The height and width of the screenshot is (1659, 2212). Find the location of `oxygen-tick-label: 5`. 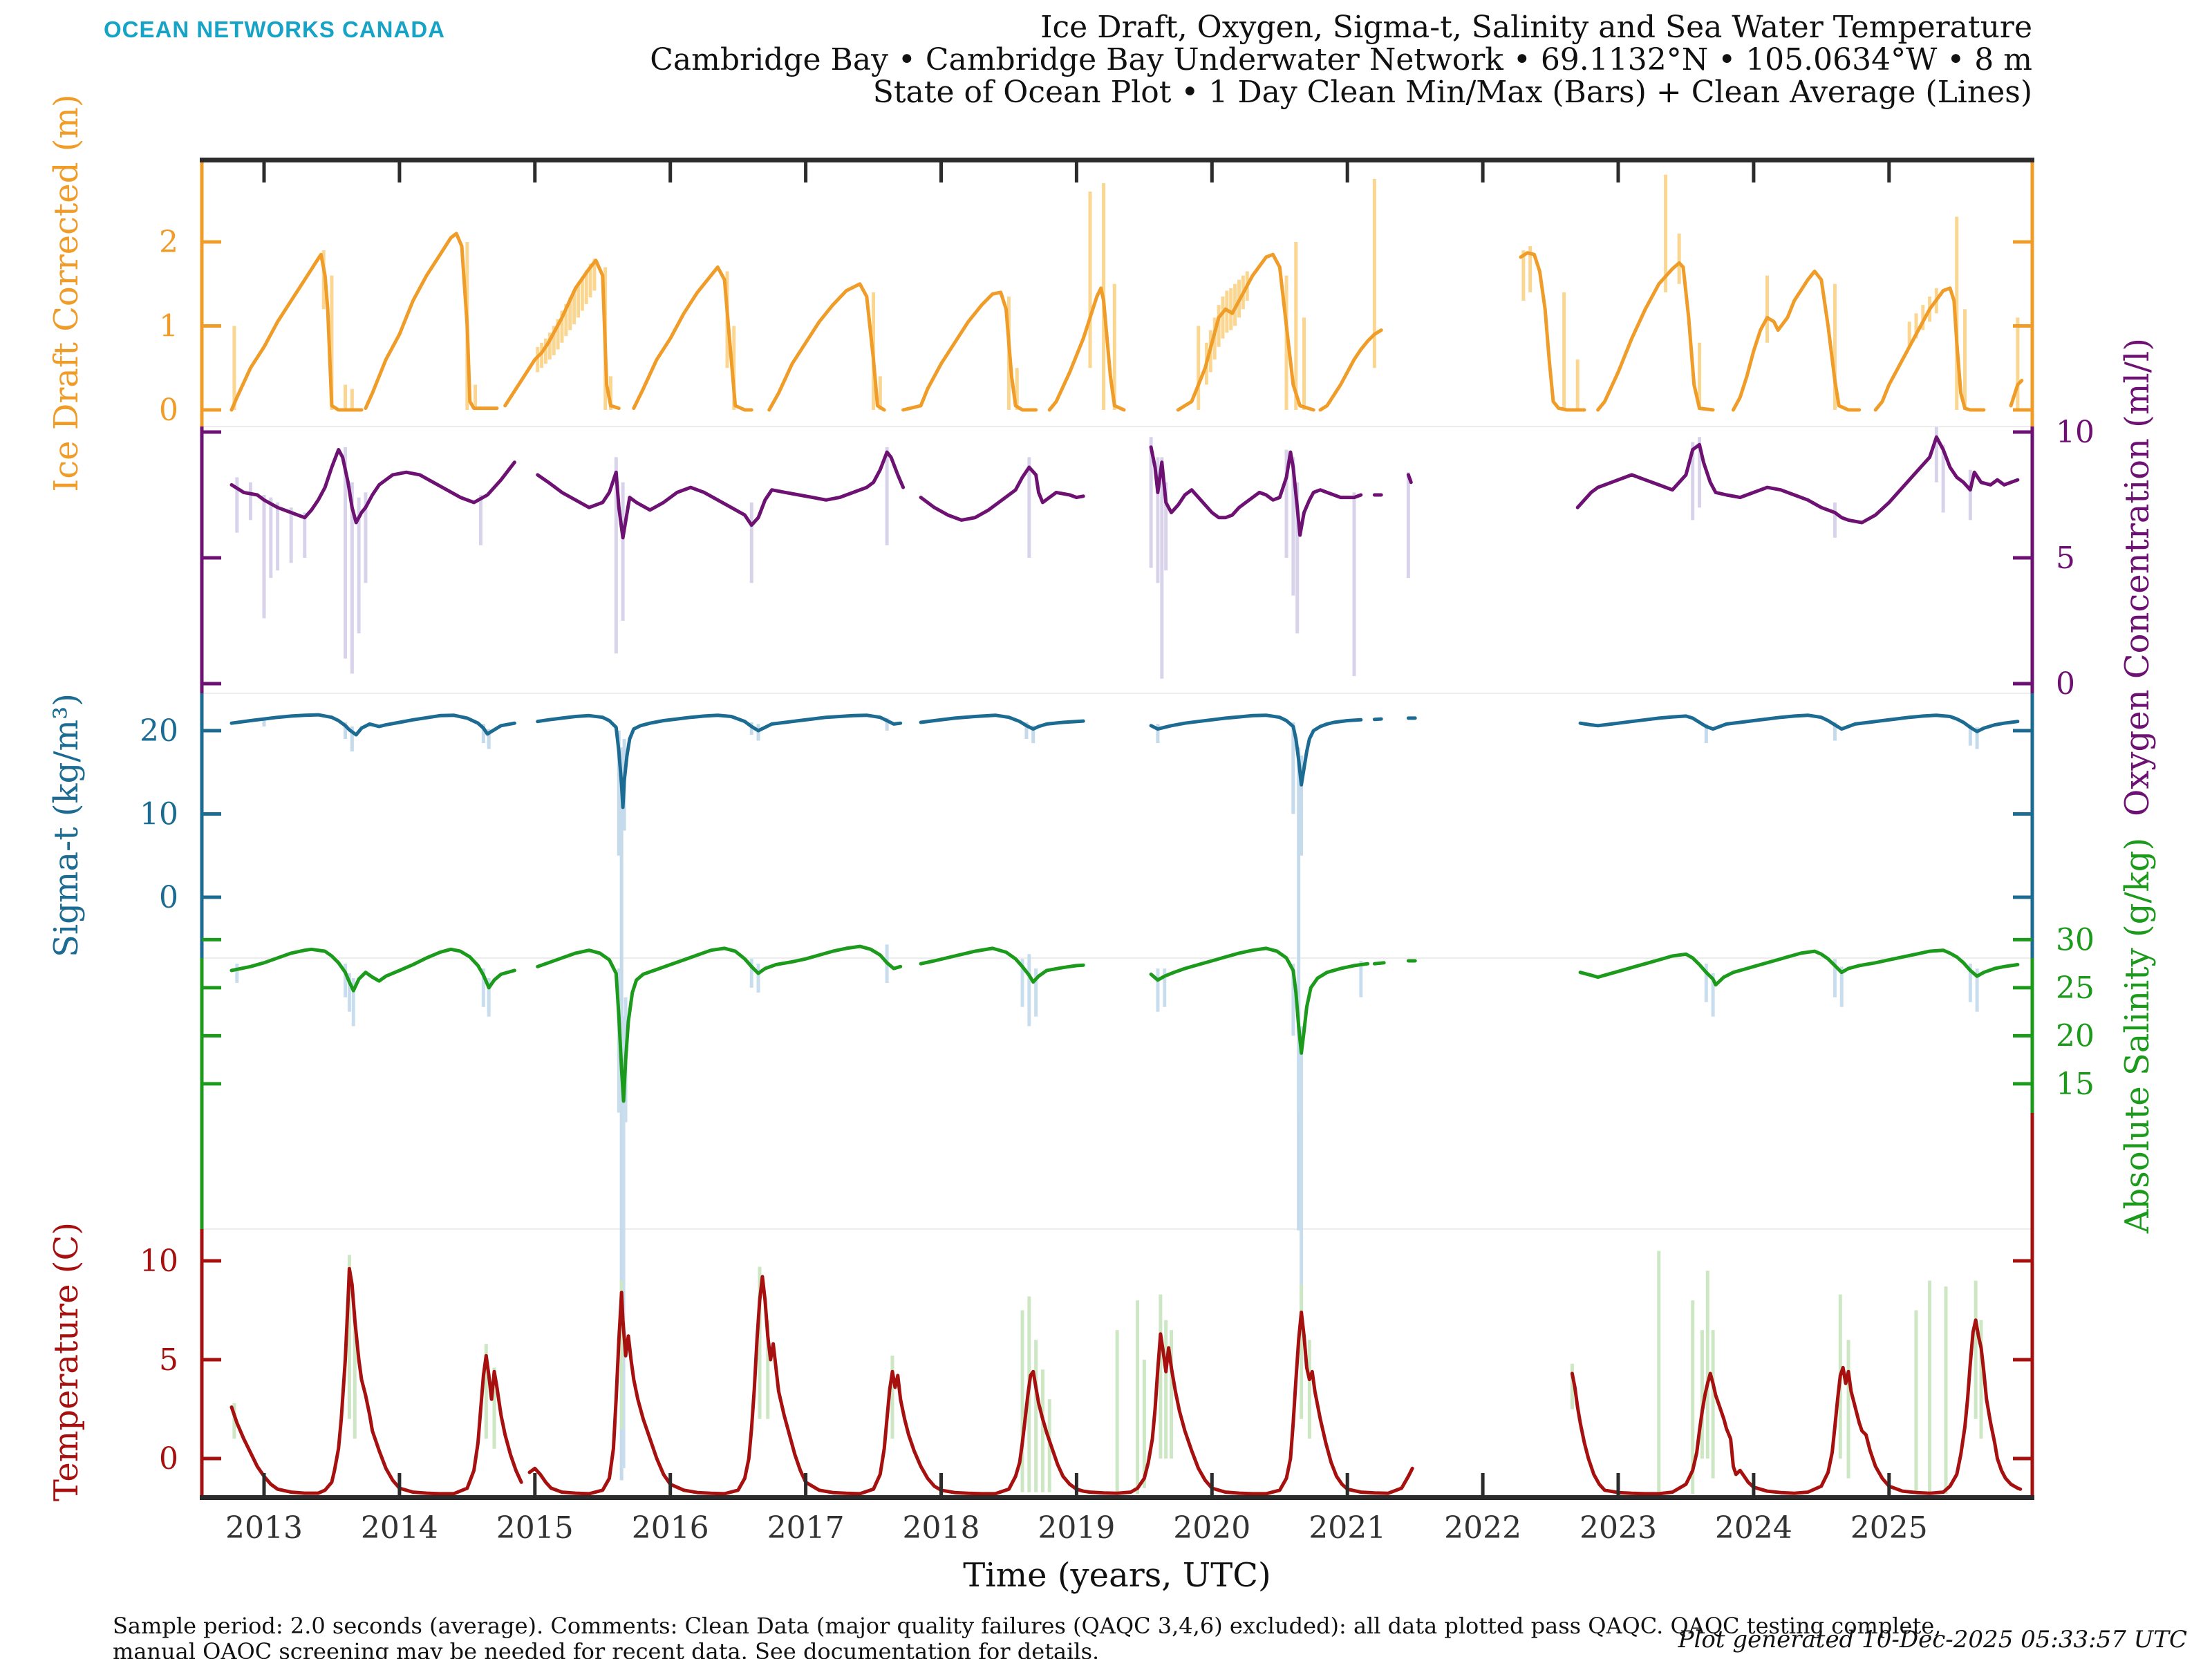

oxygen-tick-label: 5 is located at coordinates (2065, 558).